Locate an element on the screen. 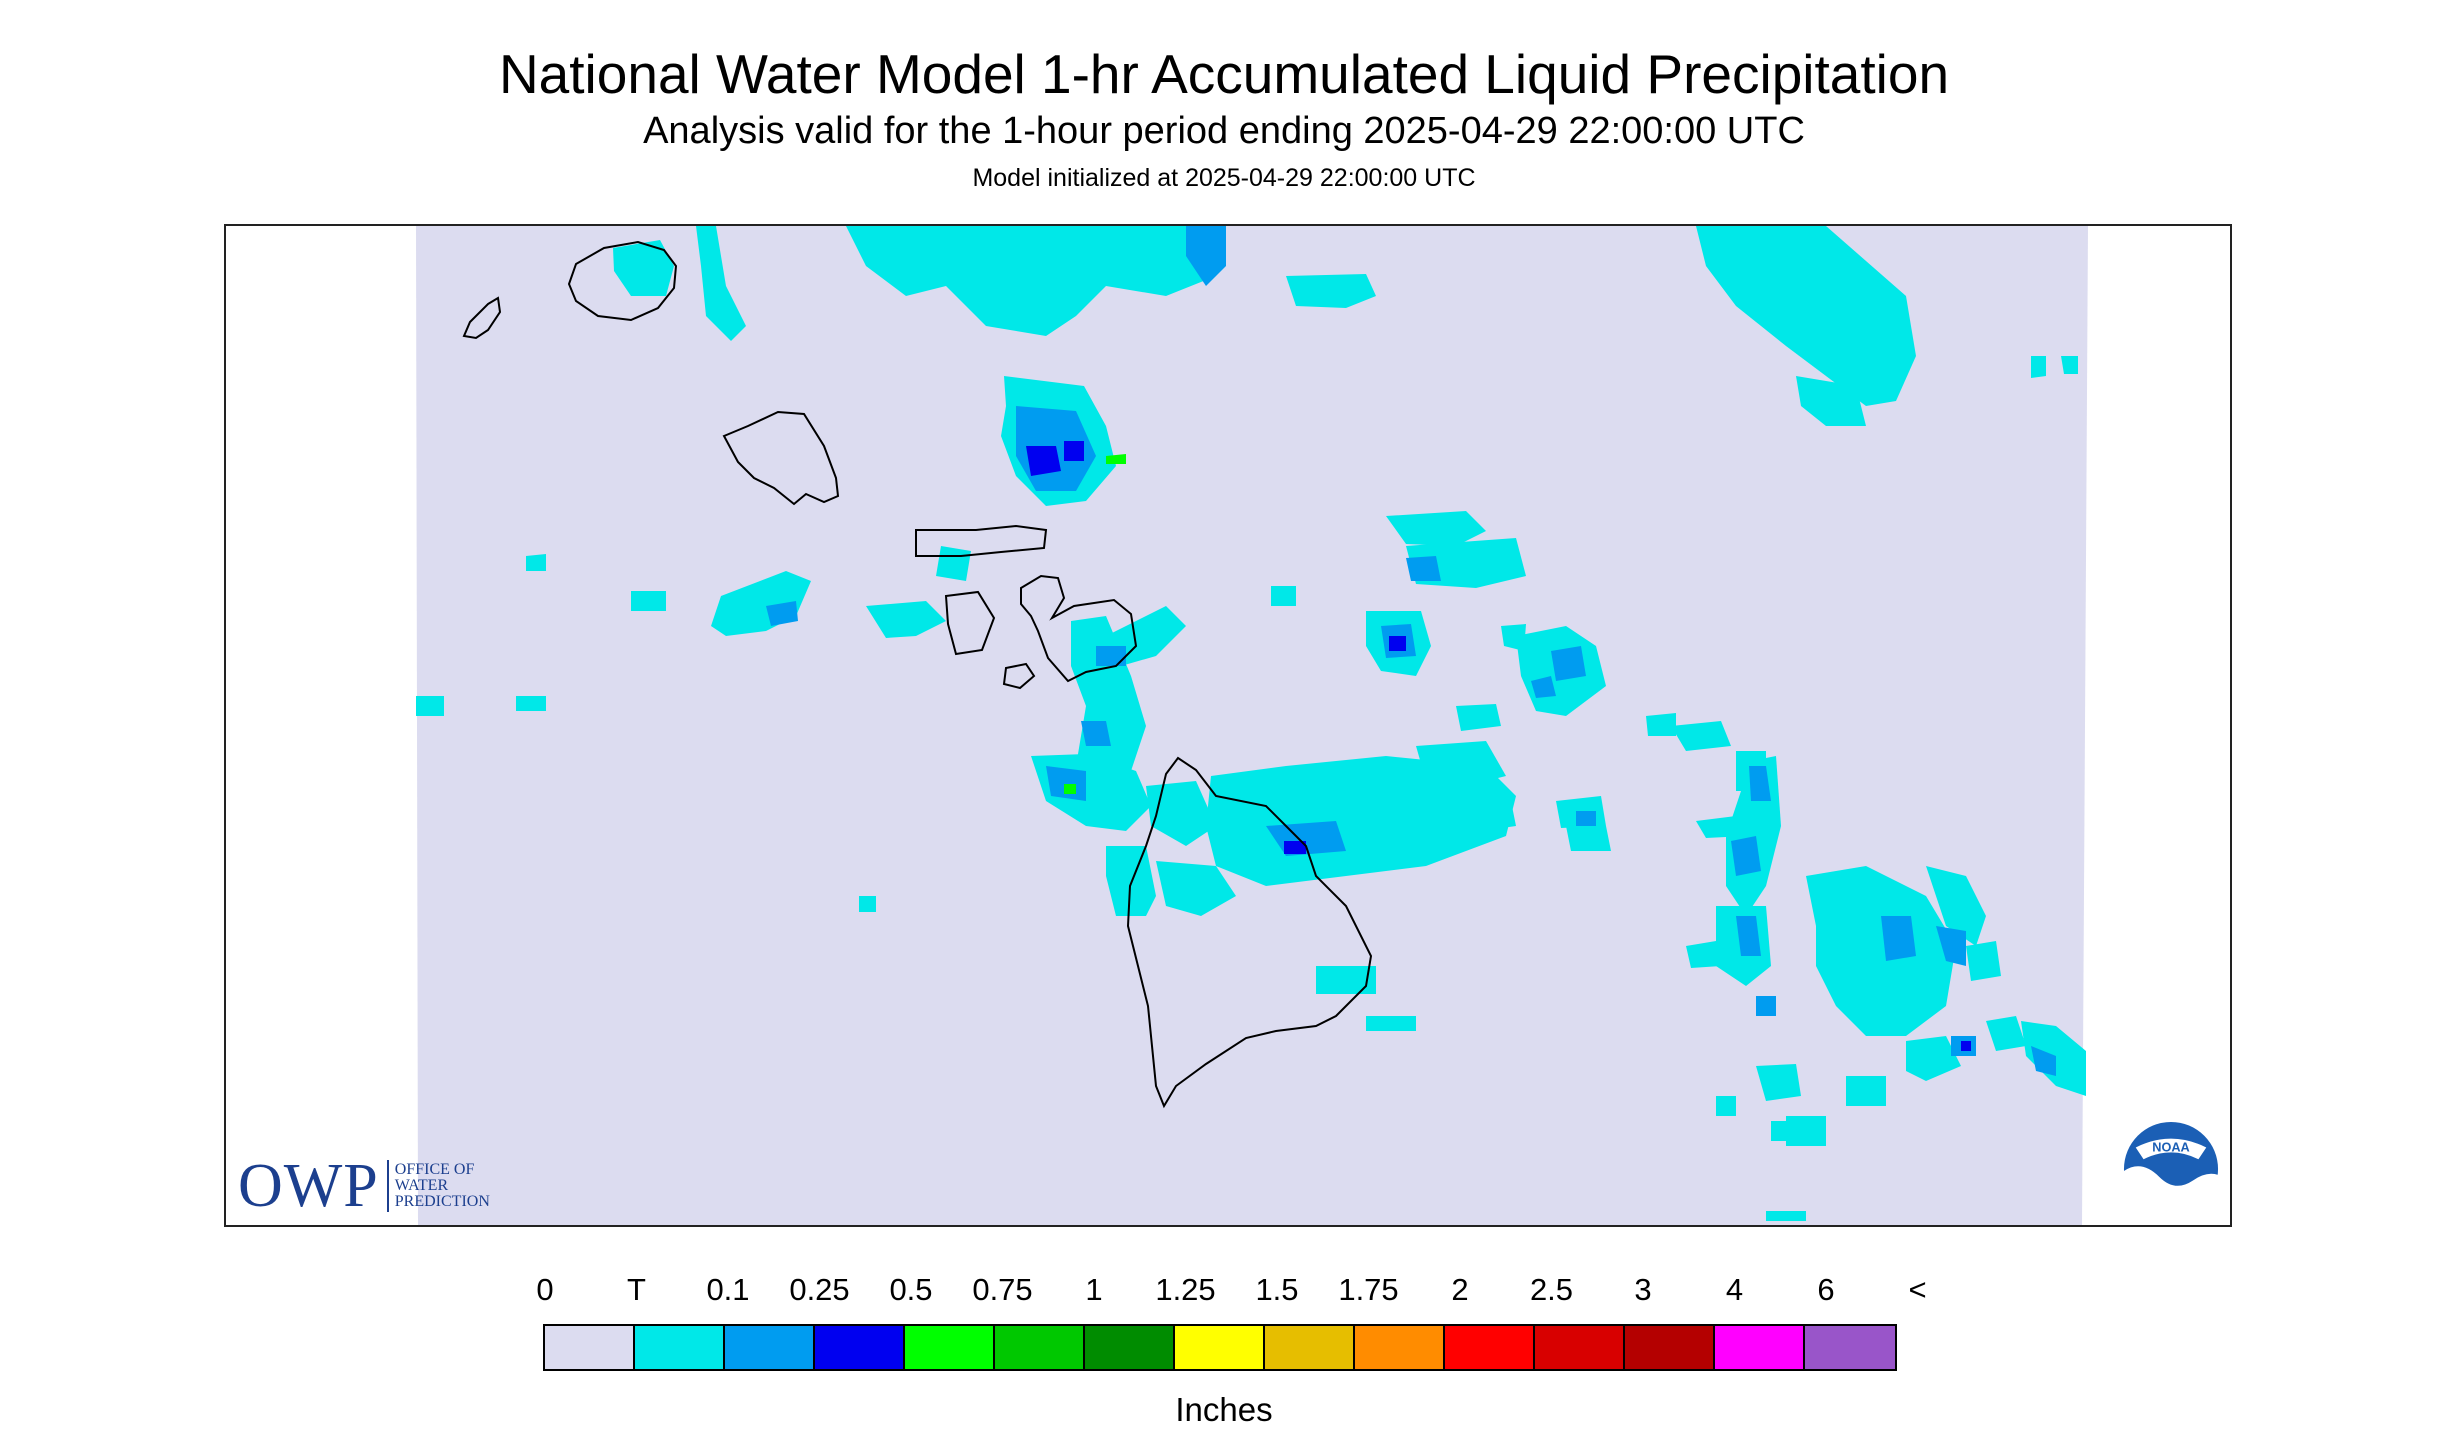 This screenshot has height=1448, width=2448. owp-line2: WATER is located at coordinates (421, 1185).